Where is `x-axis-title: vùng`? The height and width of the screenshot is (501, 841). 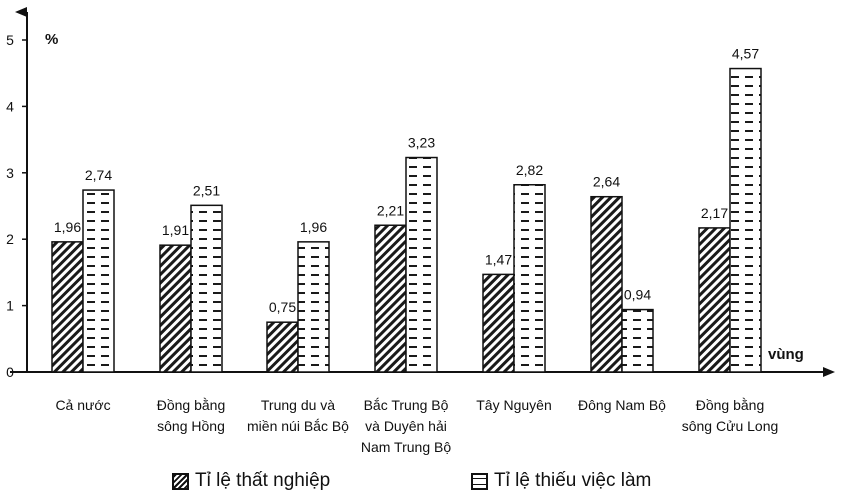 x-axis-title: vùng is located at coordinates (786, 354).